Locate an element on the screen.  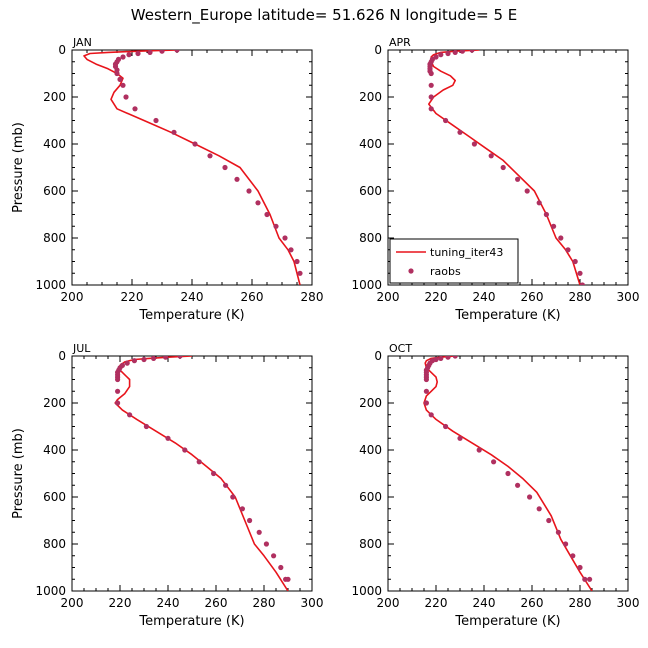
panel-label: JUL is located at coordinates (81, 348).